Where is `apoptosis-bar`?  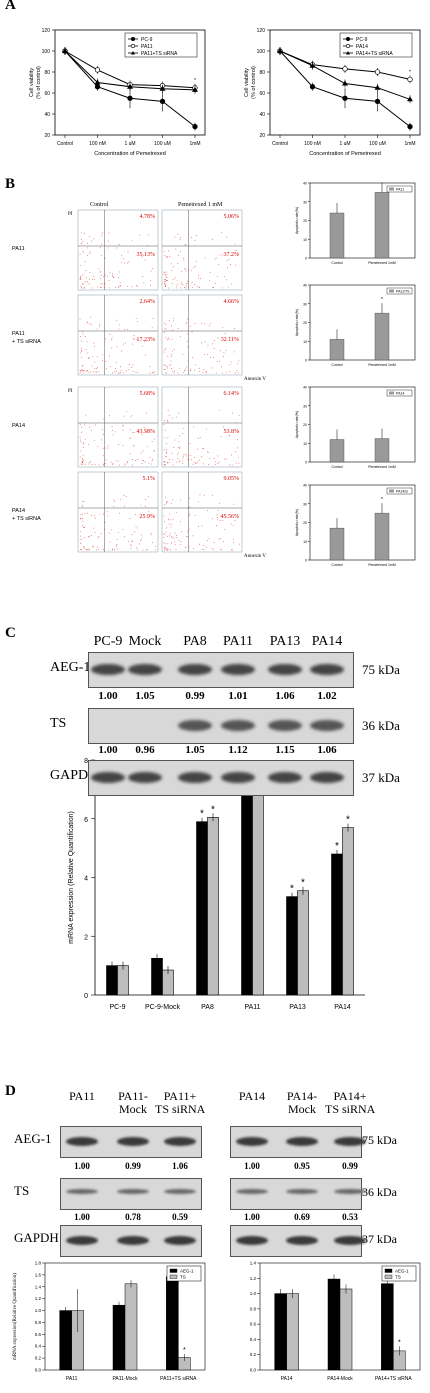 apoptosis-bar is located at coordinates (337, 350).